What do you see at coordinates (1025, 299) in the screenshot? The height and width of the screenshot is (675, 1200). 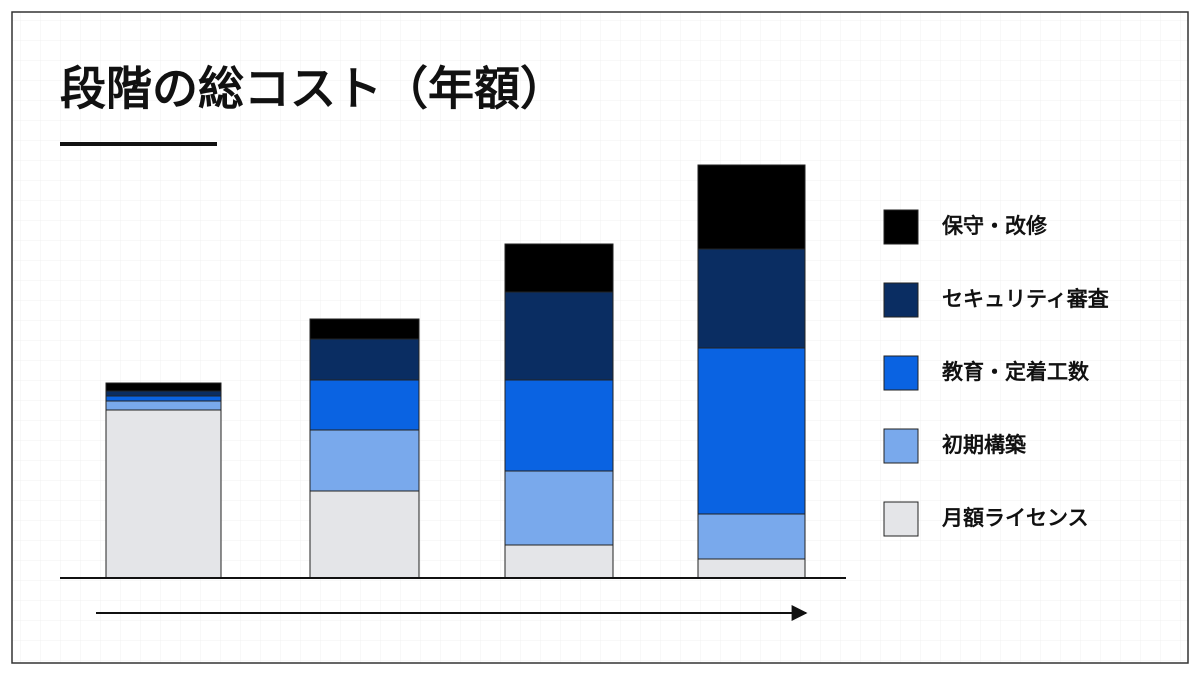 I see `legend-label: セキュリティ審査` at bounding box center [1025, 299].